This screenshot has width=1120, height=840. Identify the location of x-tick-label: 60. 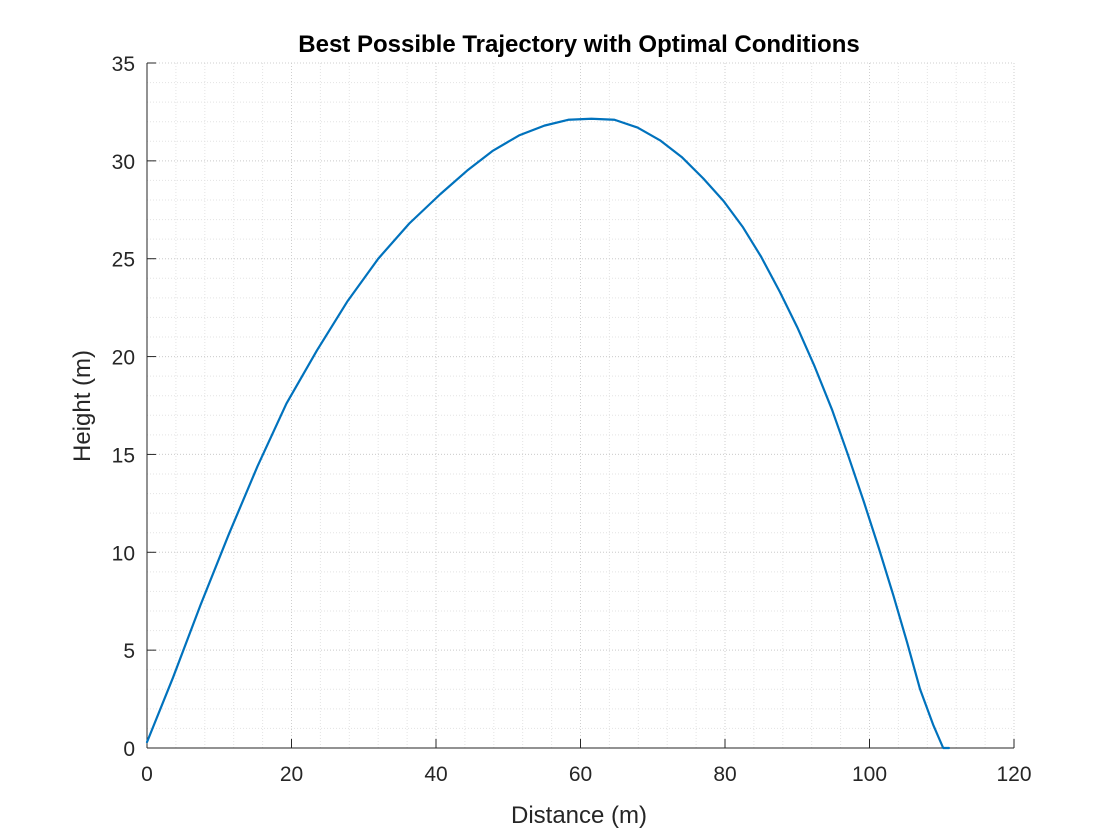
(580, 774).